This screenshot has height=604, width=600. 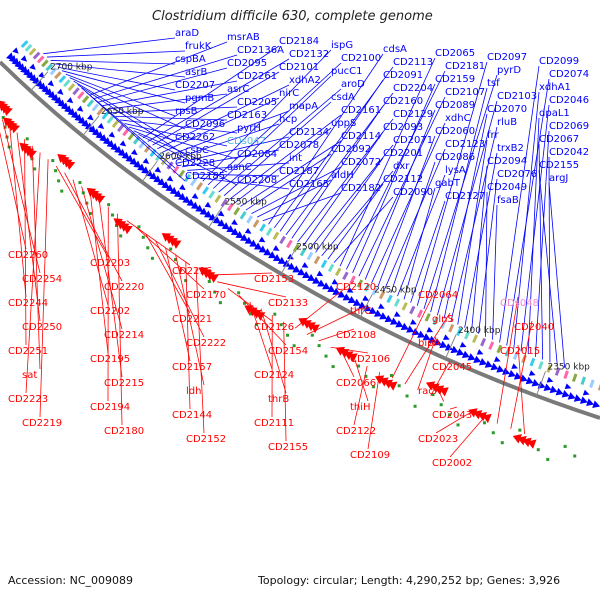 What do you see at coordinates (455, 53) in the screenshot?
I see `forward-gene-label: CD2065` at bounding box center [455, 53].